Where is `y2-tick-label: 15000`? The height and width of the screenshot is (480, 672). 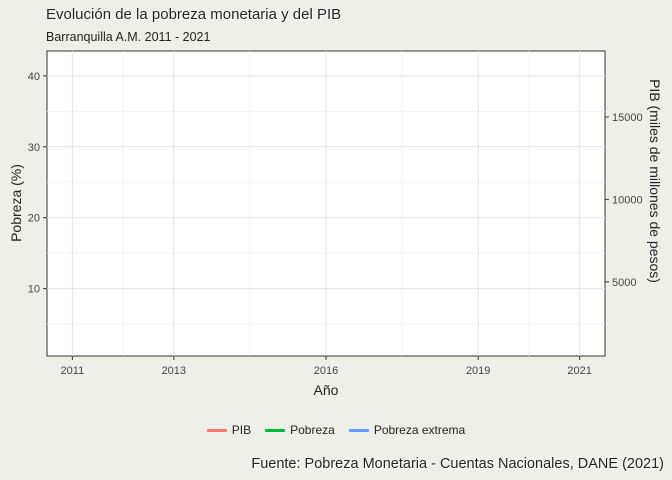
y2-tick-label: 15000 is located at coordinates (627, 118).